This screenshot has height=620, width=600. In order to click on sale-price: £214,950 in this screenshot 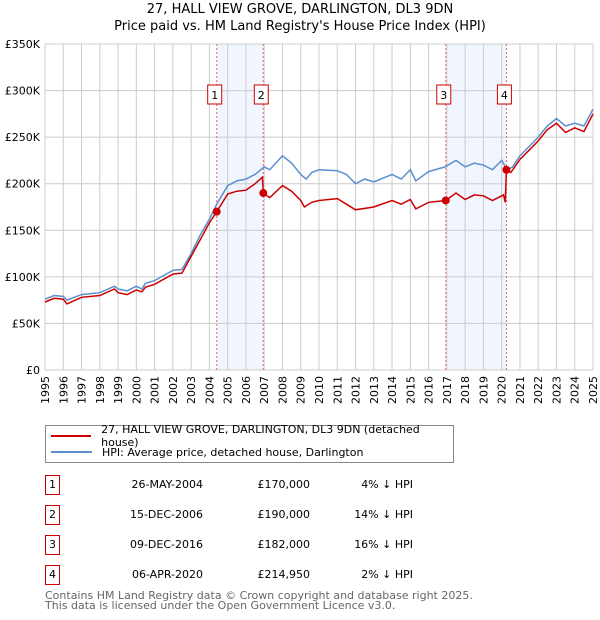, I will do `click(284, 574)`.